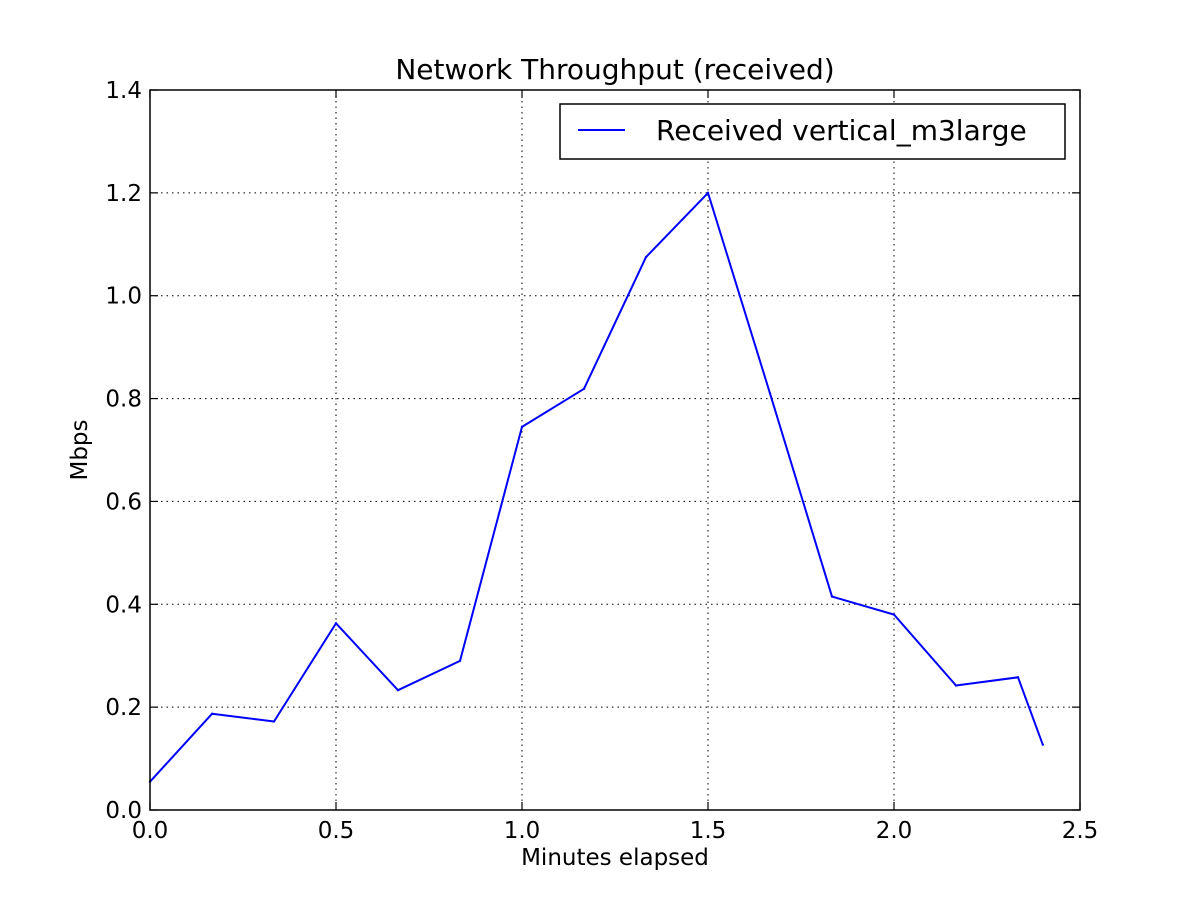 This screenshot has width=1200, height=904. I want to click on x-tick-label: 2.0, so click(894, 831).